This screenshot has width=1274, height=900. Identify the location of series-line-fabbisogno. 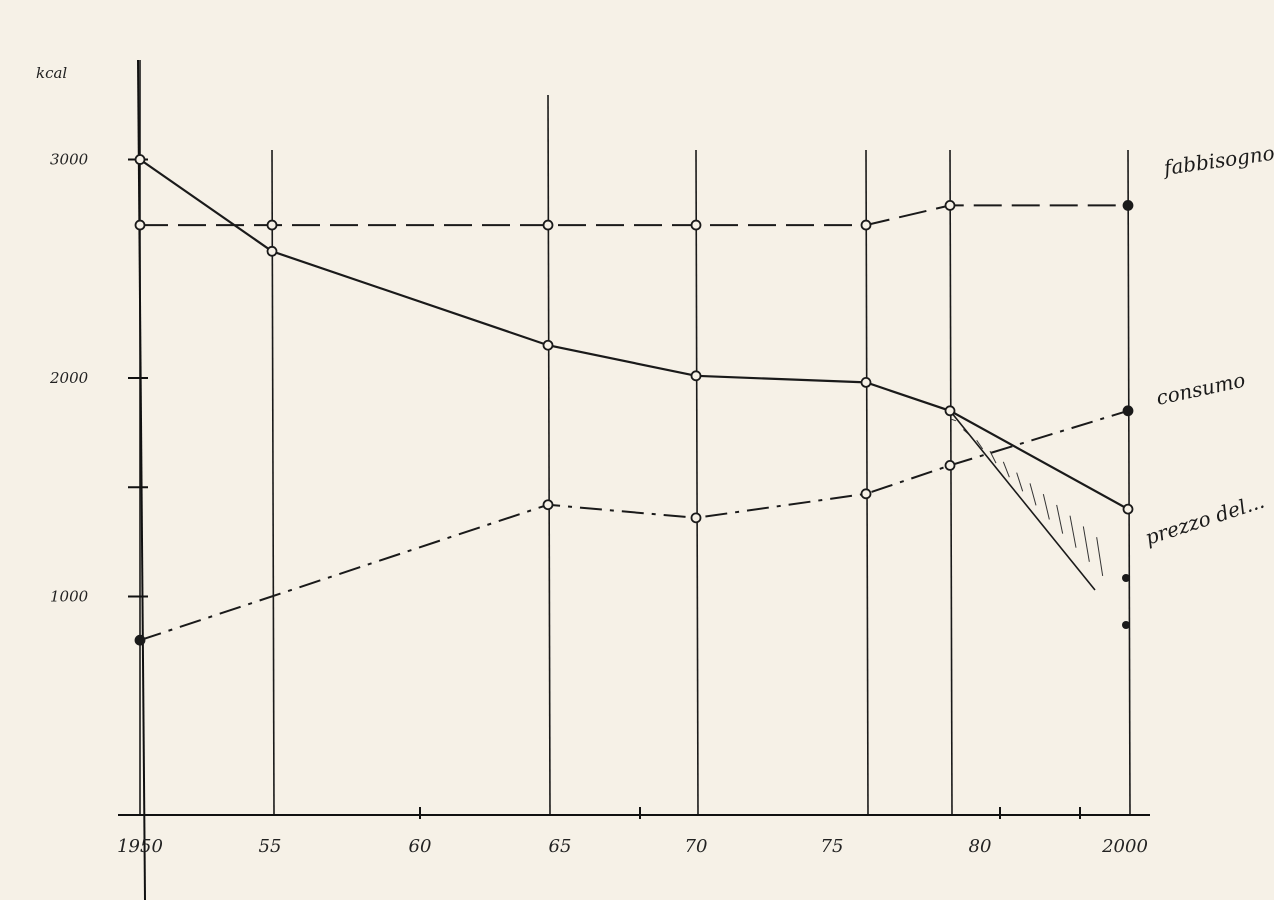
(634, 215).